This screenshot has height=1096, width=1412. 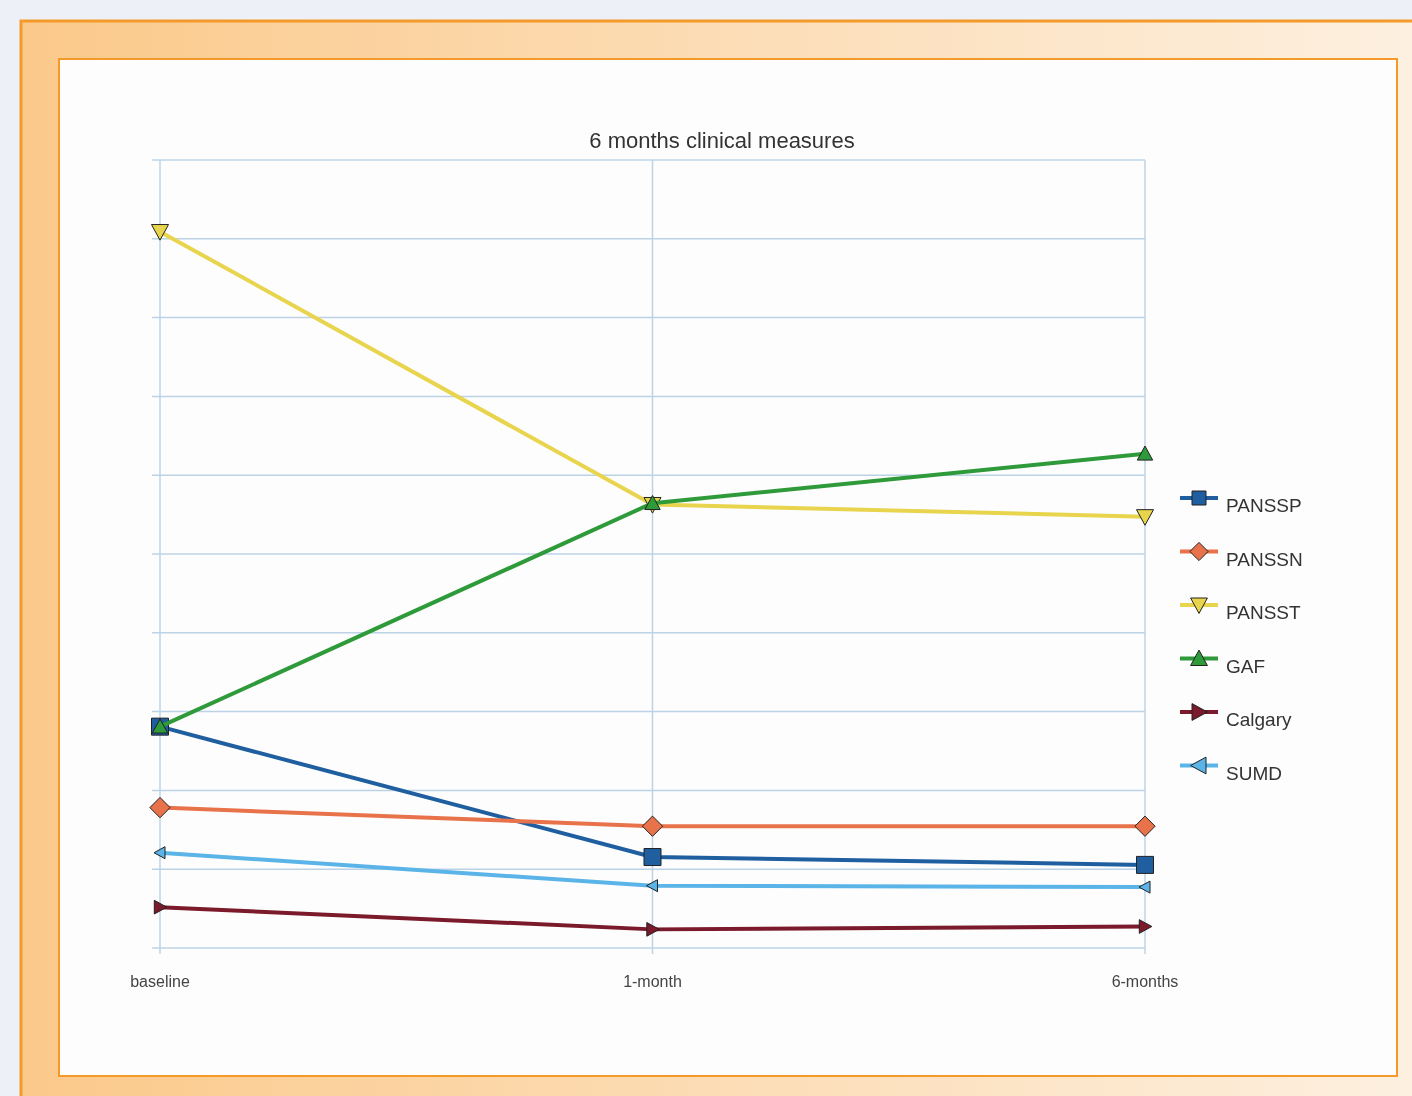 I want to click on x-tick-label: baseline, so click(x=160, y=981).